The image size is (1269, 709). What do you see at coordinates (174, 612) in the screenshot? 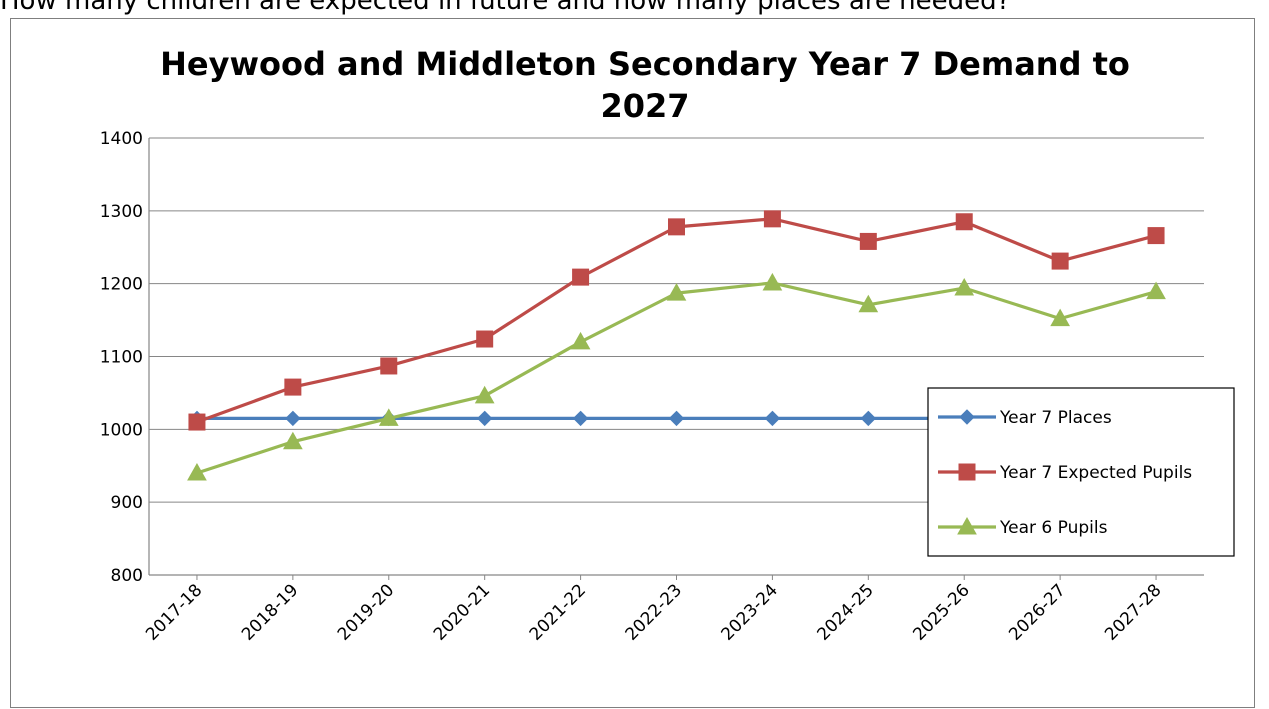
I see `x-tick-label: 2017-18` at bounding box center [174, 612].